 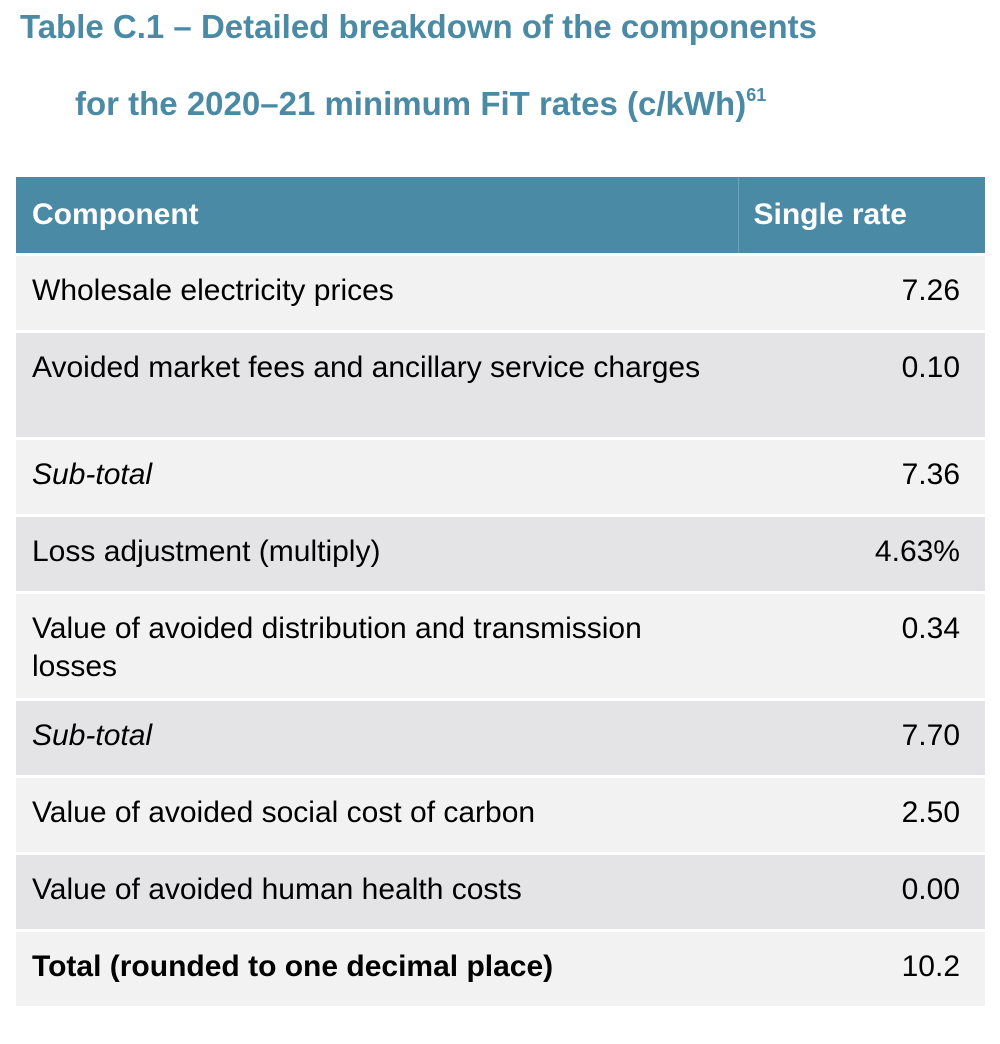 I want to click on table-row: Wholesale electricity prices 7.26, so click(x=500, y=293).